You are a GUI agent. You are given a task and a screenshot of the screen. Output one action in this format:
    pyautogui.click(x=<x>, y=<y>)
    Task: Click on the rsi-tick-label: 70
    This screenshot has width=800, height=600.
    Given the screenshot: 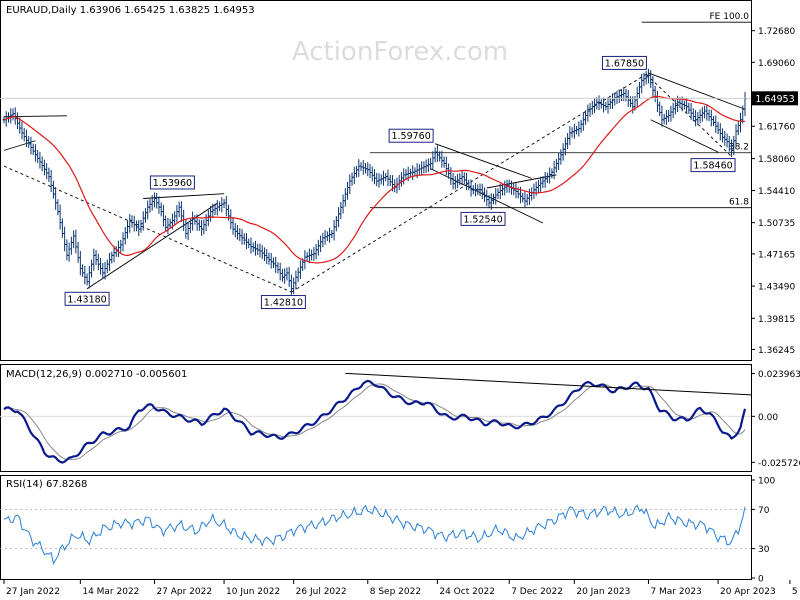 What is the action you would take?
    pyautogui.click(x=764, y=511)
    